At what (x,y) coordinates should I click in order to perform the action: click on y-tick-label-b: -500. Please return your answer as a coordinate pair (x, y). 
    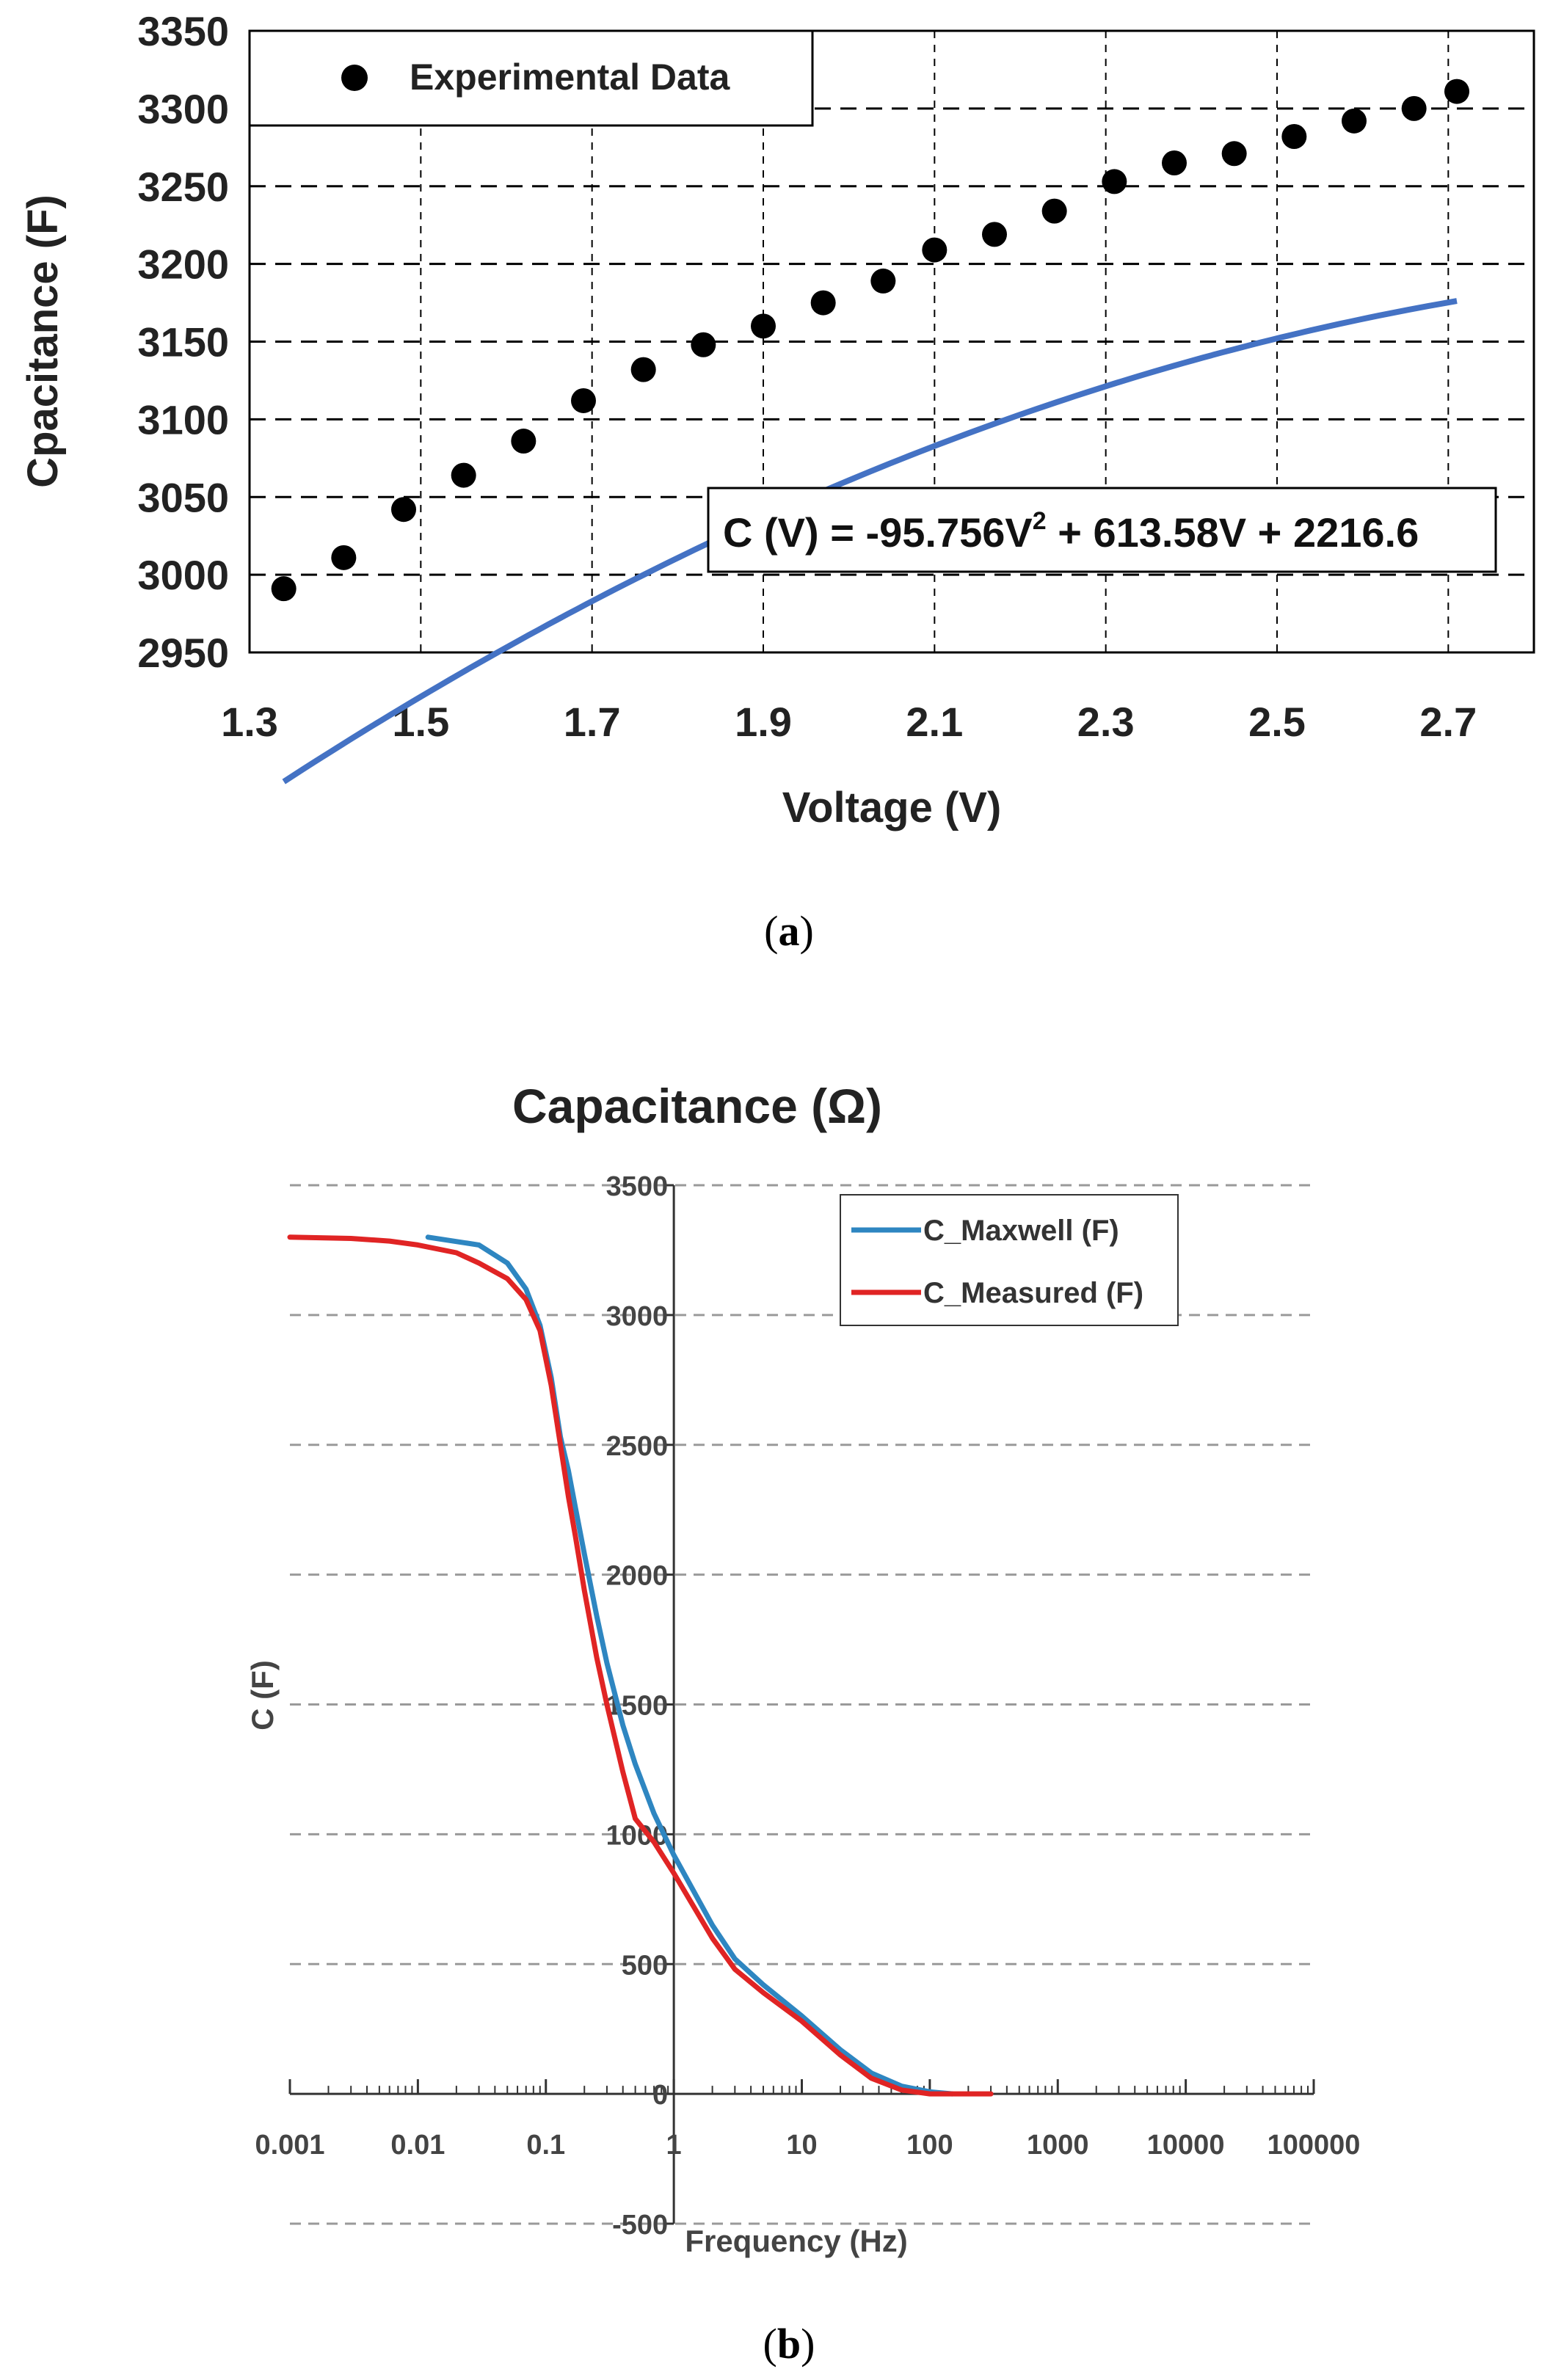
    Looking at the image, I should click on (640, 2225).